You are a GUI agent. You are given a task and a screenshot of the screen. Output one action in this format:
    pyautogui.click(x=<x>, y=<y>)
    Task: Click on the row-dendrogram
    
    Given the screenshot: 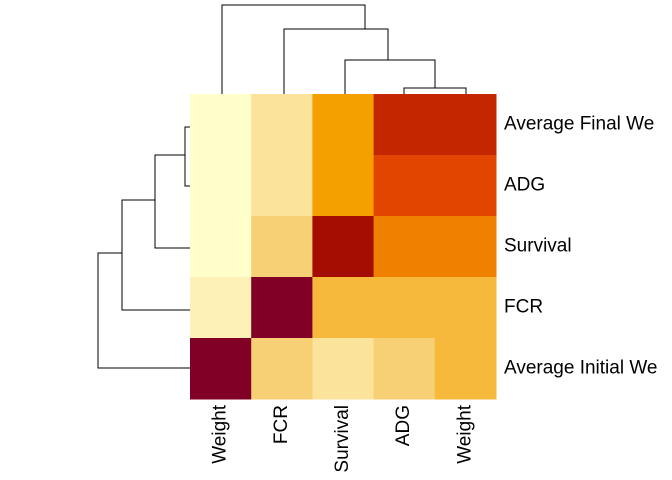 What is the action you would take?
    pyautogui.click(x=143, y=247)
    